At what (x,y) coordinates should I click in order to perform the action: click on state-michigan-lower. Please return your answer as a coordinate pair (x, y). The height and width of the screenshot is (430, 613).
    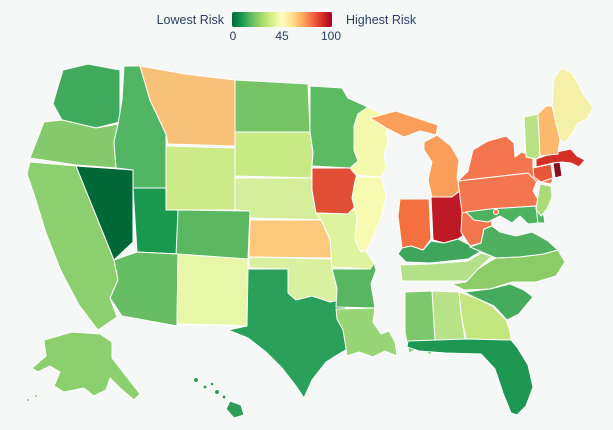
    Looking at the image, I should click on (442, 166).